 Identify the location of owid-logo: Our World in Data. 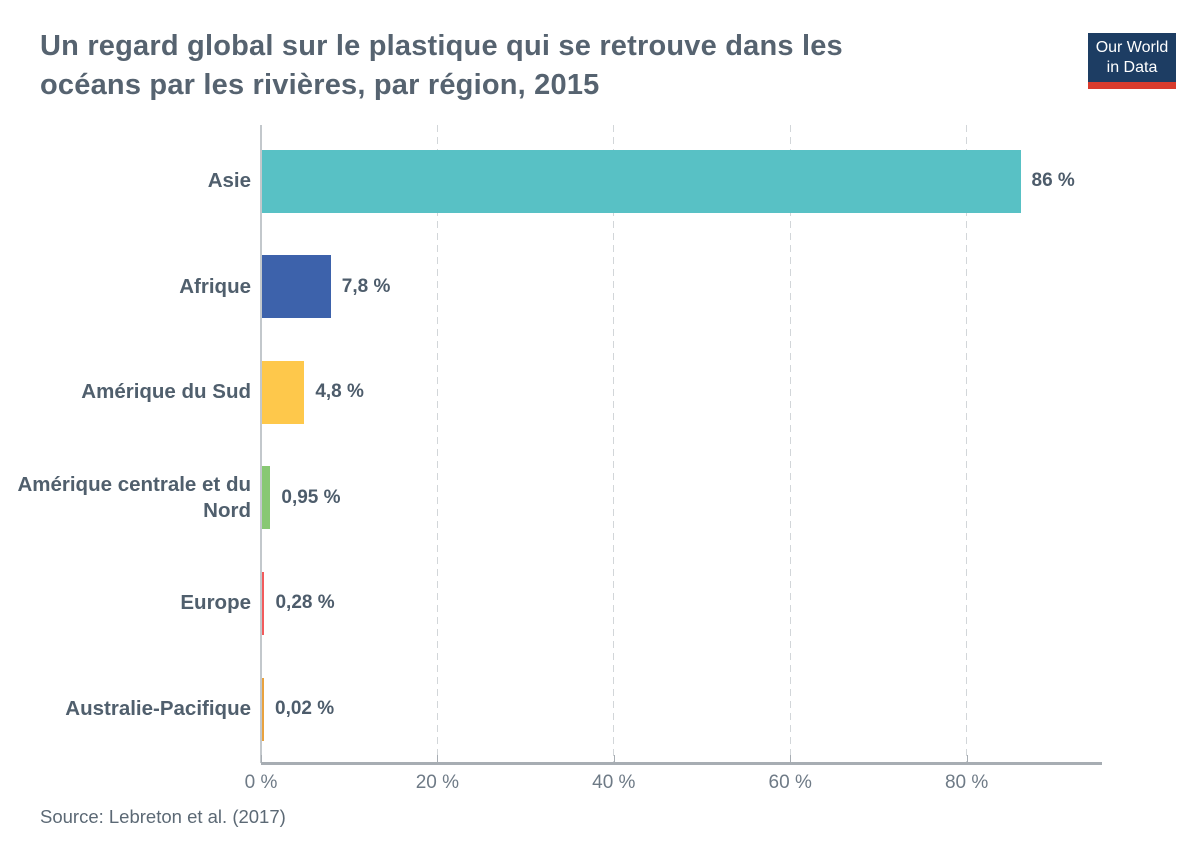
(1132, 61).